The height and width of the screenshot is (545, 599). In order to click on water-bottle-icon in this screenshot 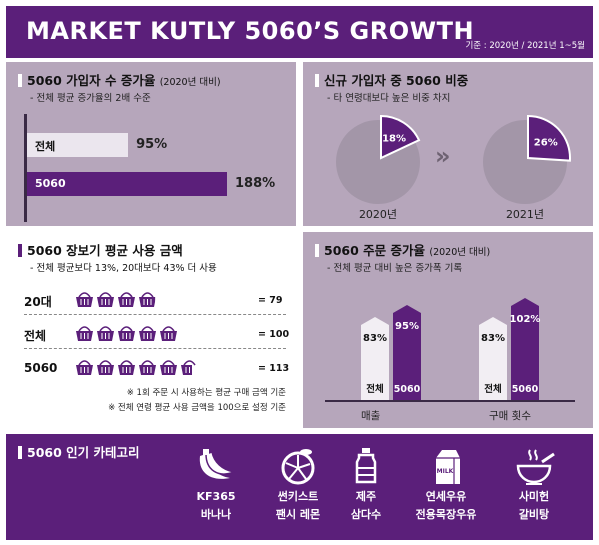, I will do `click(366, 466)`.